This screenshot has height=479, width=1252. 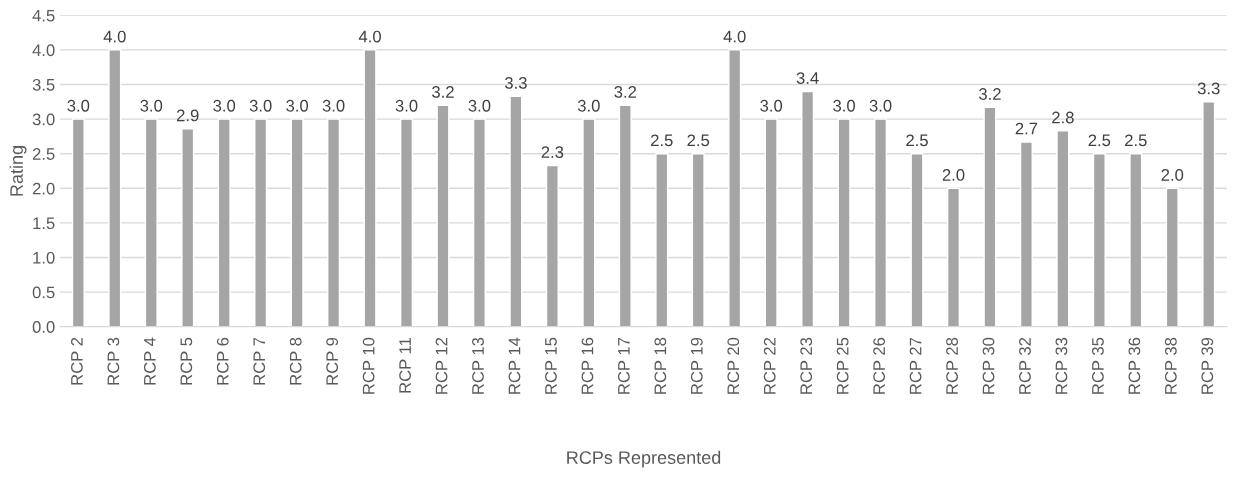 I want to click on data-label: 2.8, so click(x=1063, y=117).